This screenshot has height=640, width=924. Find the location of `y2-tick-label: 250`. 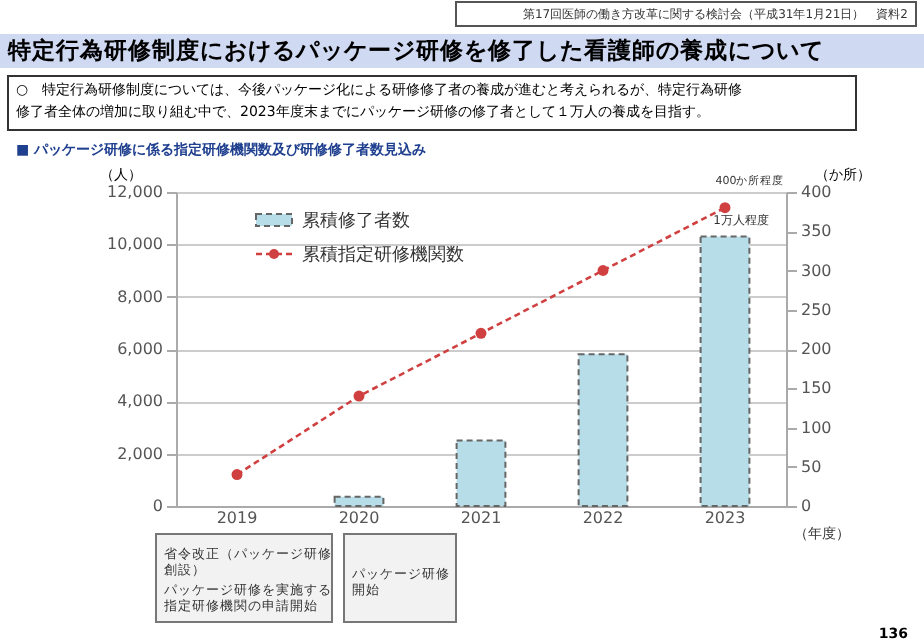

y2-tick-label: 250 is located at coordinates (816, 309).